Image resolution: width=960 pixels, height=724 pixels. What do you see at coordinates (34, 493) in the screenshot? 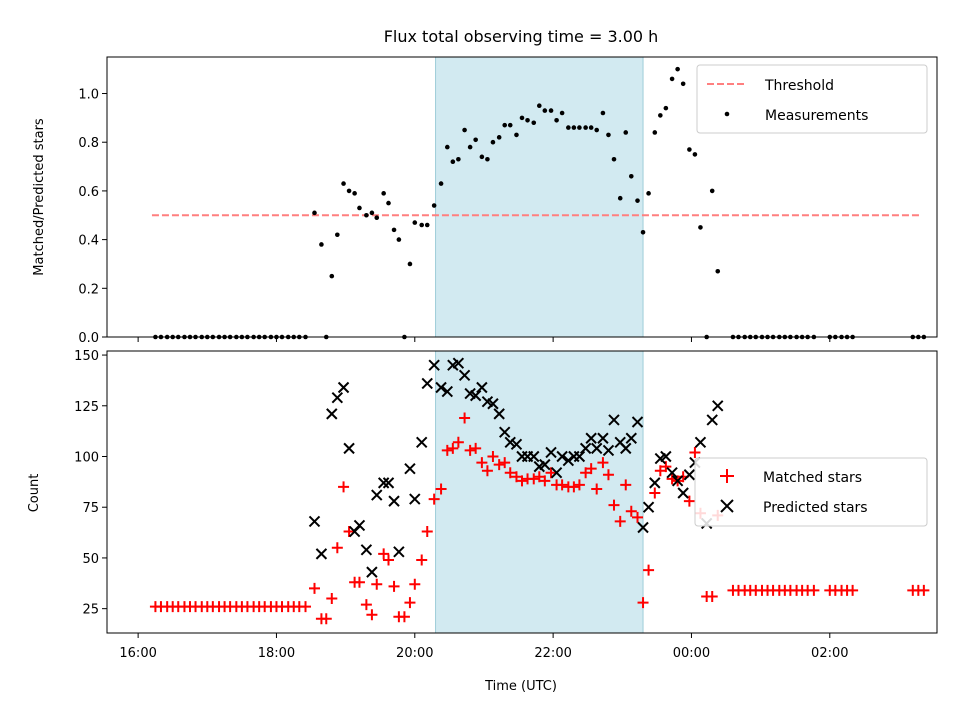
I see `count-y-axis-label: Count` at bounding box center [34, 493].